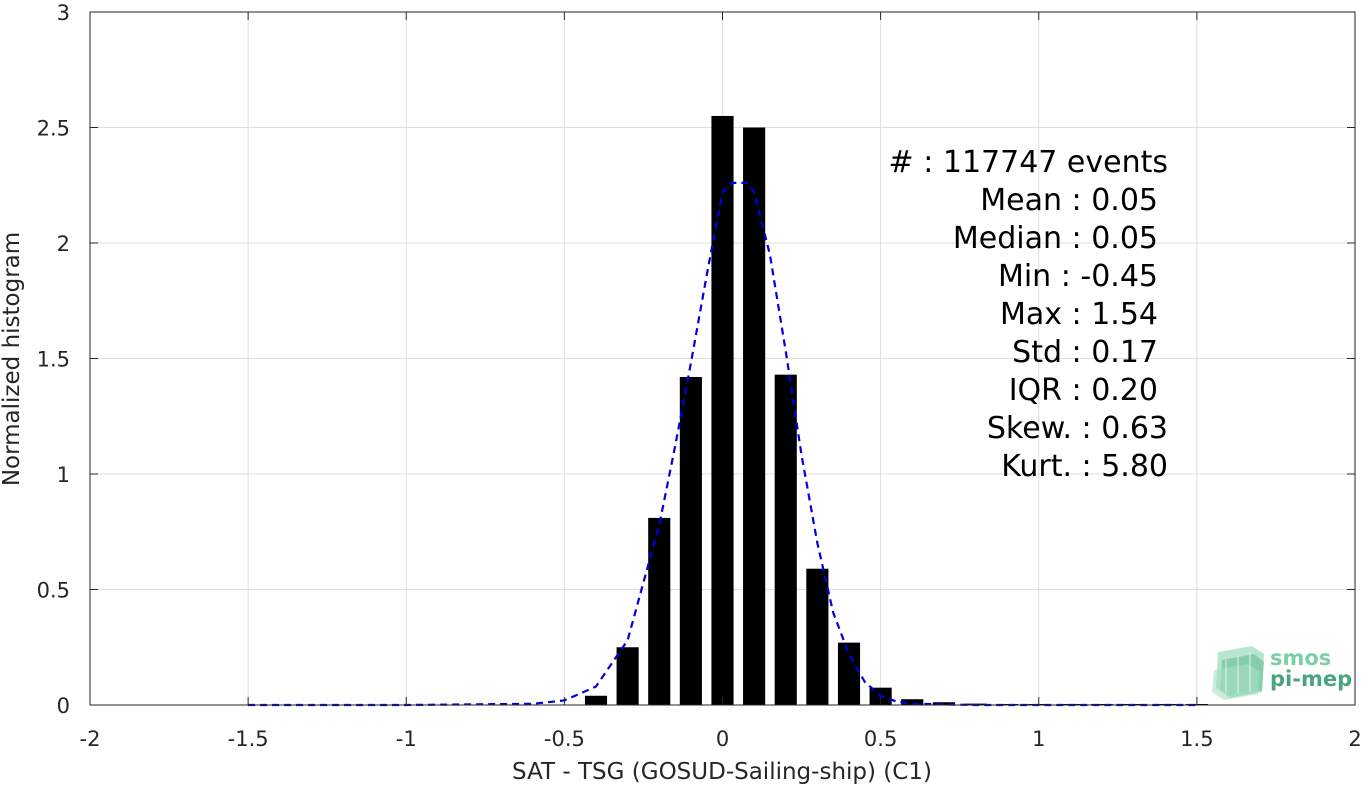  Describe the element at coordinates (1196, 739) in the screenshot. I see `x-tick-label: 1.5` at that location.